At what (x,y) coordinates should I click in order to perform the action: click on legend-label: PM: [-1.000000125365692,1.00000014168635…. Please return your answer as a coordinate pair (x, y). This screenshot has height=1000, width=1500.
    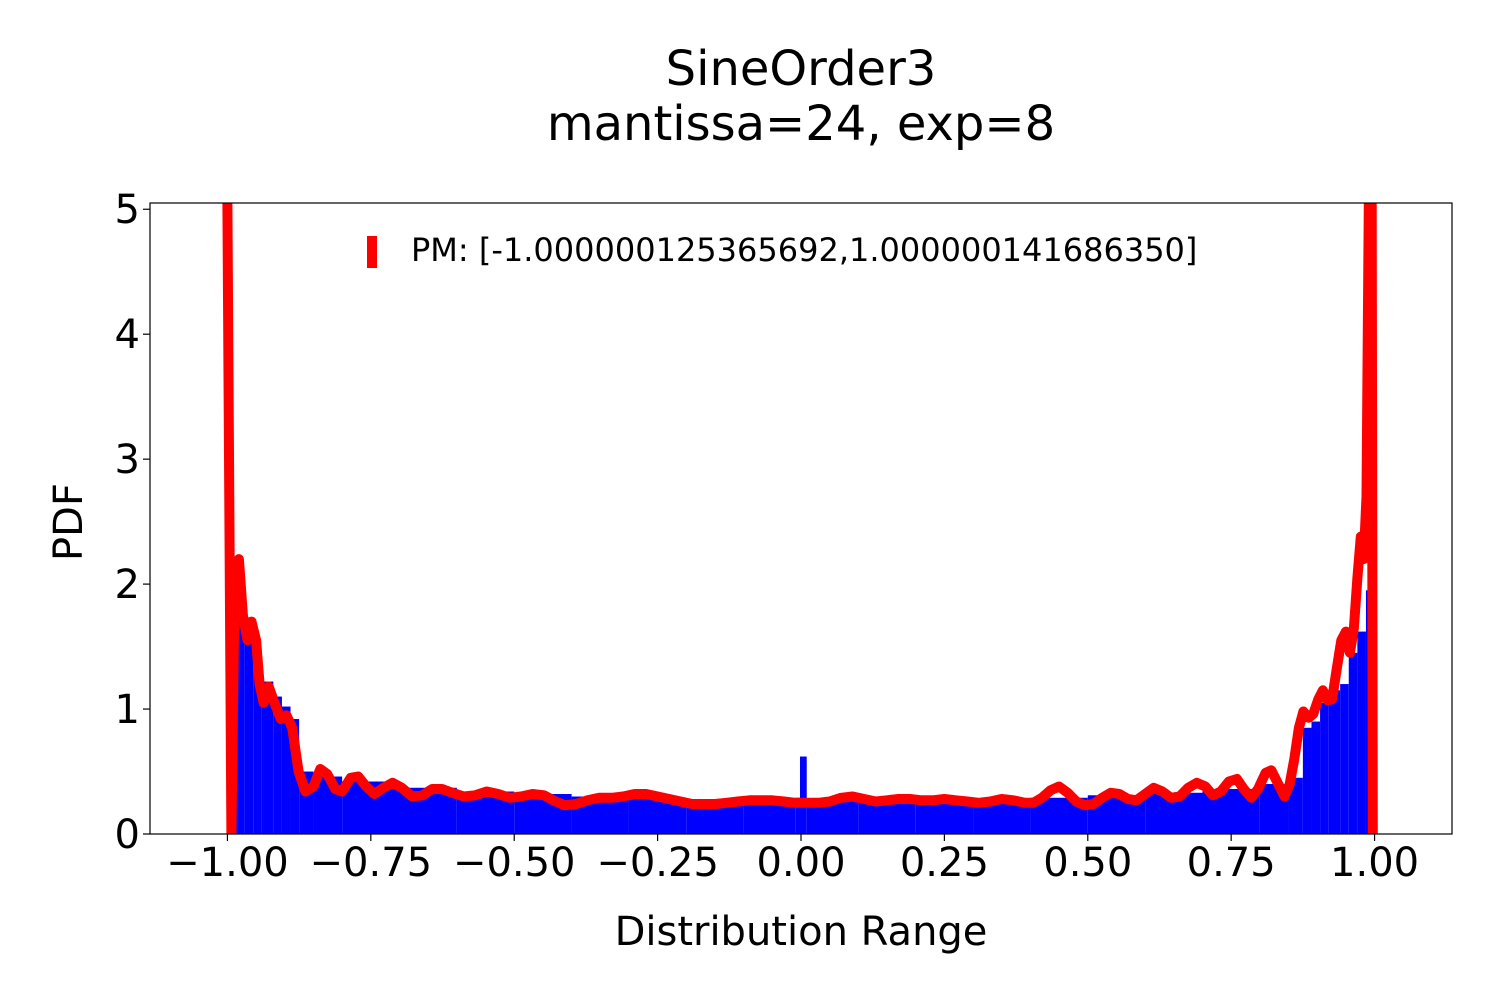
    Looking at the image, I should click on (804, 250).